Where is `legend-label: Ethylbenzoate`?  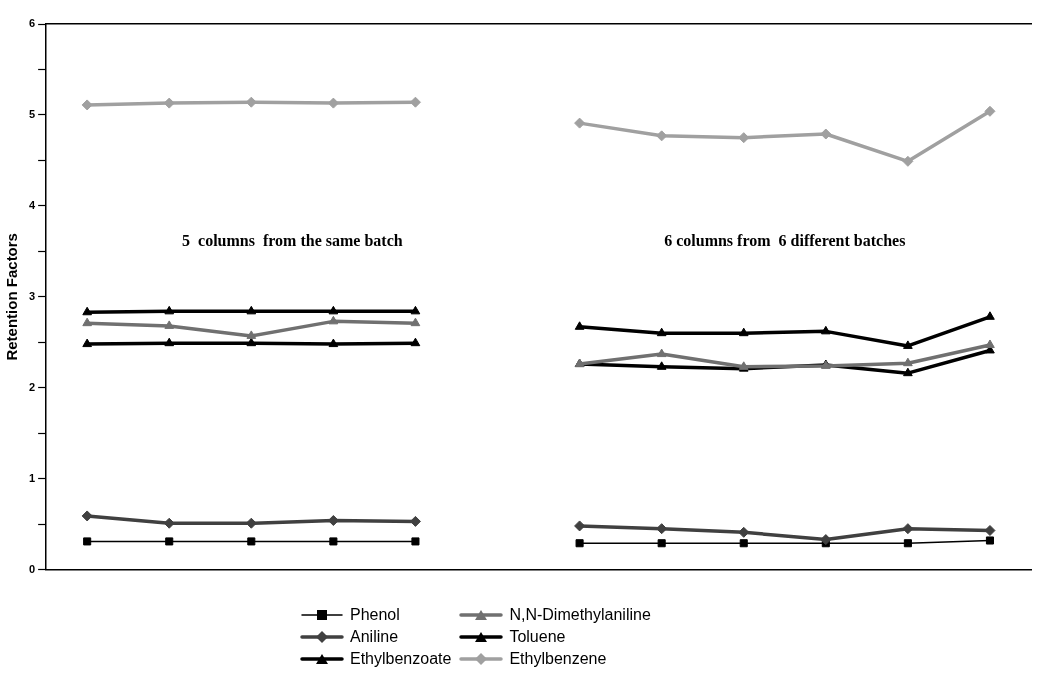 legend-label: Ethylbenzoate is located at coordinates (401, 659).